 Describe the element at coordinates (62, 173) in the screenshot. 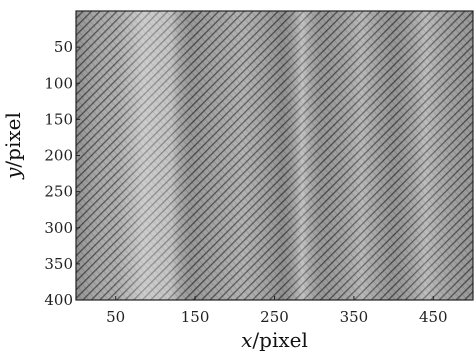

I see `y-axis-ticks: 50 100 150 200 250 300 350 400` at that location.